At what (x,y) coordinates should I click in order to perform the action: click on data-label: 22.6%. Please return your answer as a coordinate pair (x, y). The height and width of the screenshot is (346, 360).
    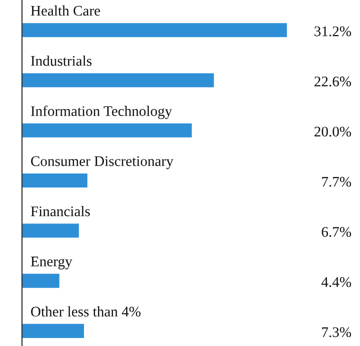
    Looking at the image, I should click on (333, 81).